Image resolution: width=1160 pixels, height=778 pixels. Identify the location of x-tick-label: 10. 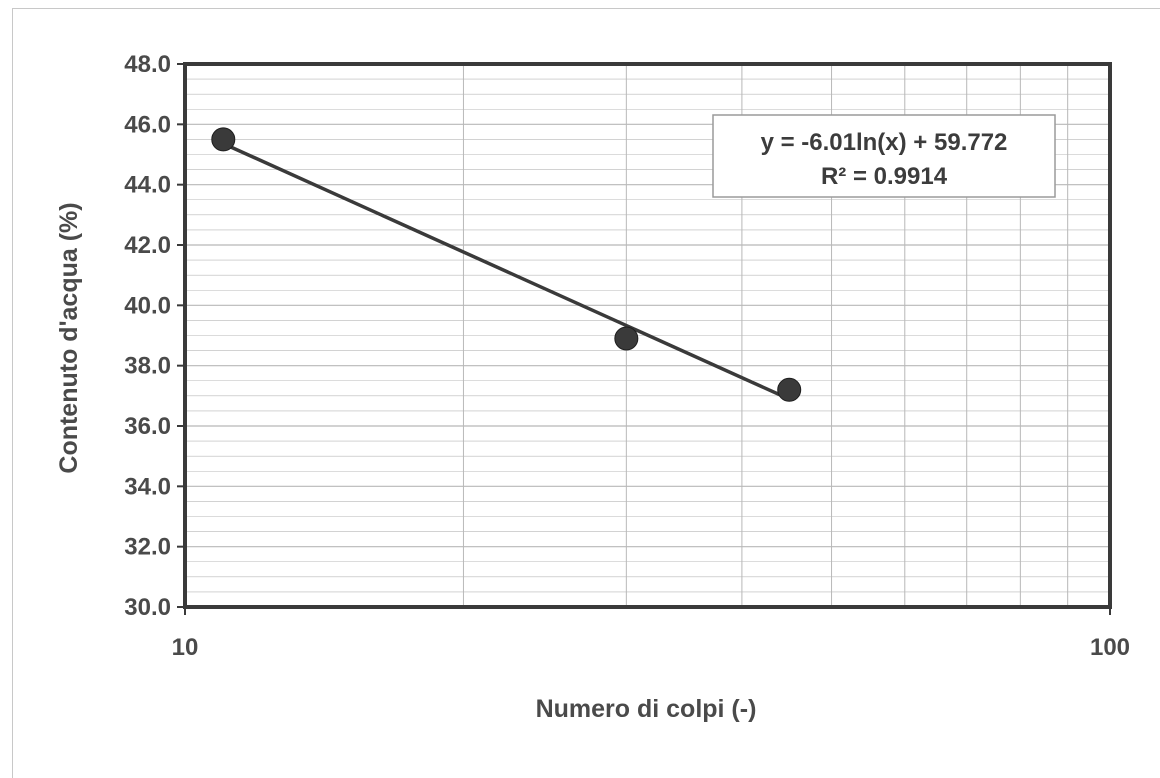
(185, 647).